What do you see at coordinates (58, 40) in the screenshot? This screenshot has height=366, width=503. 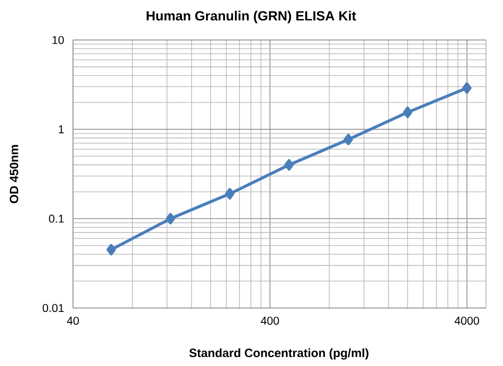 I see `y-tick-label: 10` at bounding box center [58, 40].